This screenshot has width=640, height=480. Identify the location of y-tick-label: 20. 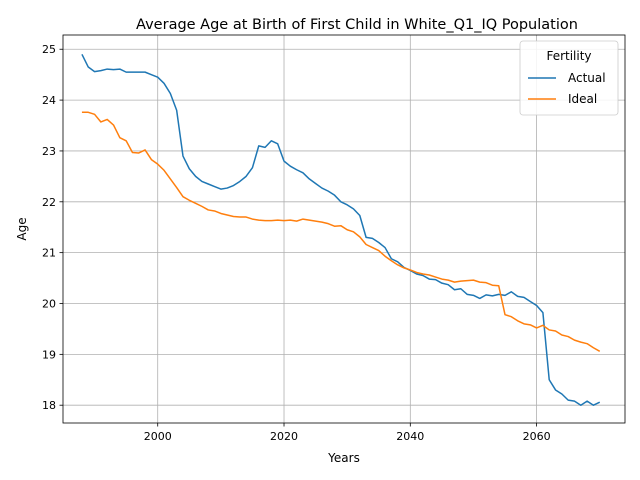
(49, 303).